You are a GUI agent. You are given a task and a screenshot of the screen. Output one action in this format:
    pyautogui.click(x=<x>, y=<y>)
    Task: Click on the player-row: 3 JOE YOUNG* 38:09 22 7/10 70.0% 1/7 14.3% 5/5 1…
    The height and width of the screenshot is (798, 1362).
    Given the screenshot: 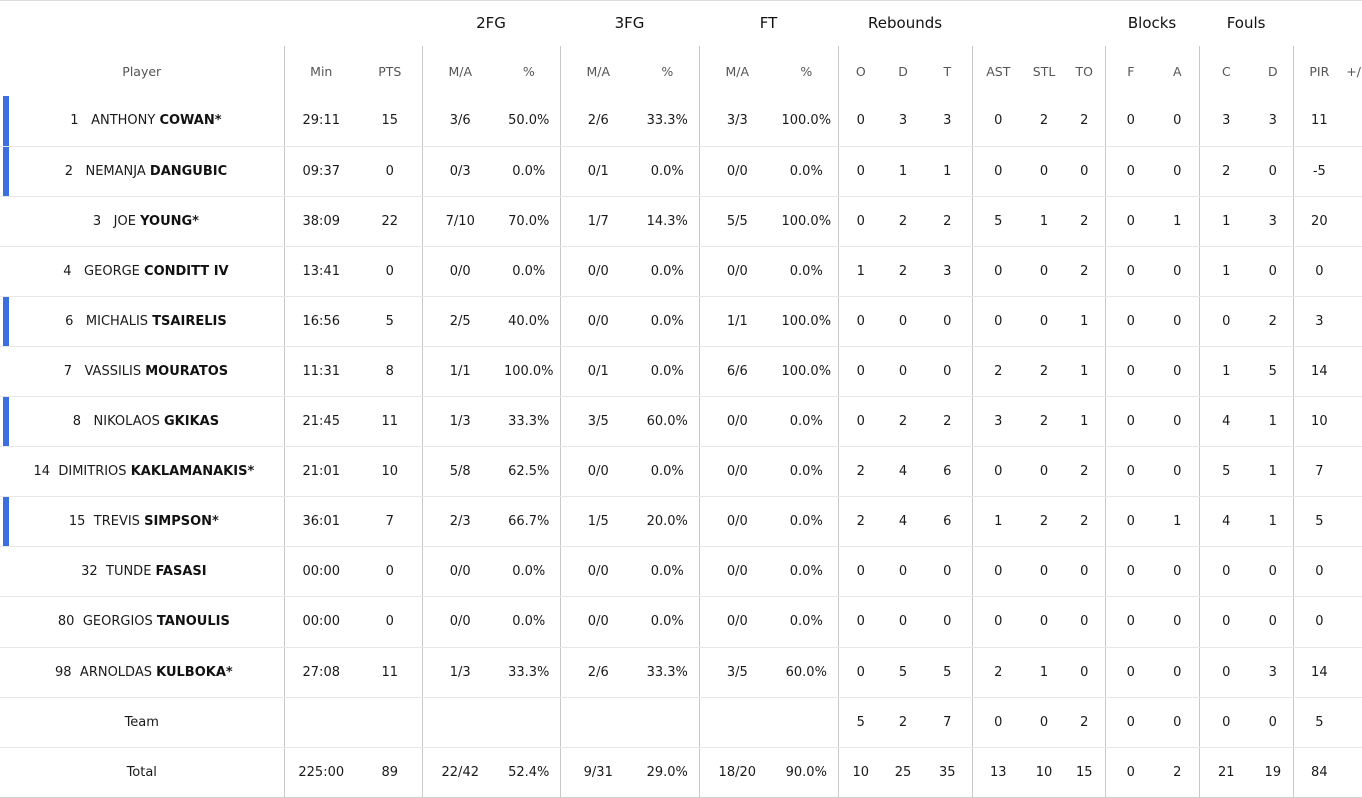 What is the action you would take?
    pyautogui.click(x=681, y=221)
    